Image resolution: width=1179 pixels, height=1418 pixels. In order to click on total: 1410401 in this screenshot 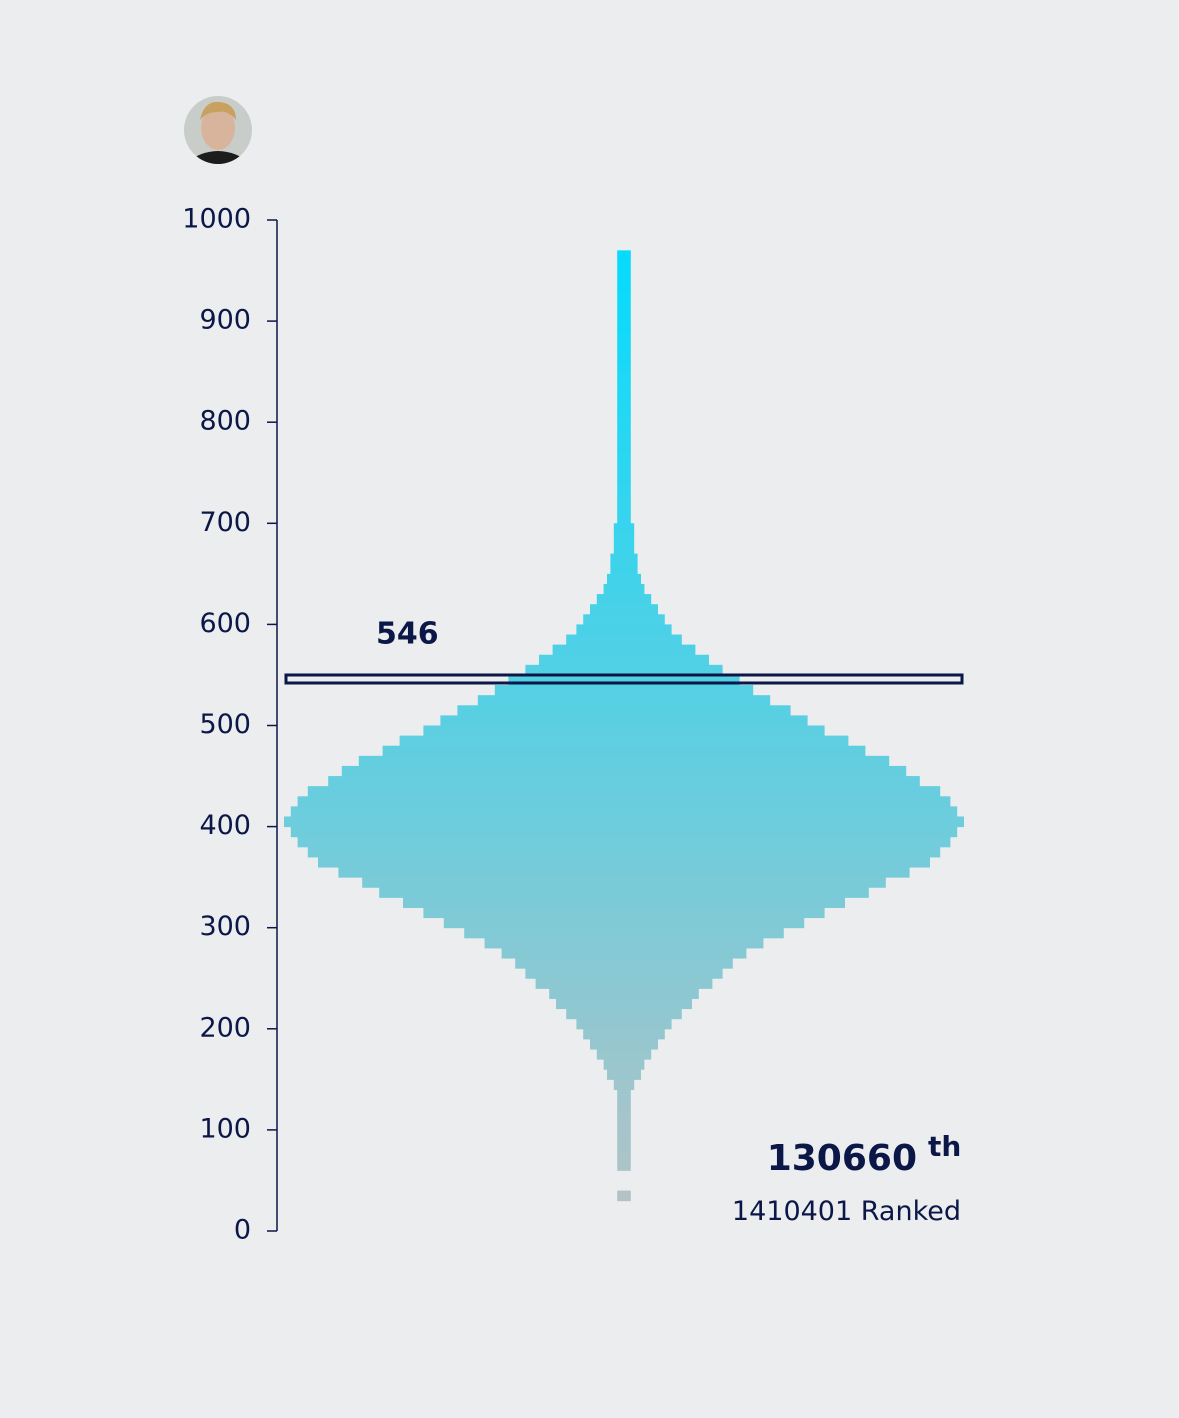, I will do `click(792, 1211)`.